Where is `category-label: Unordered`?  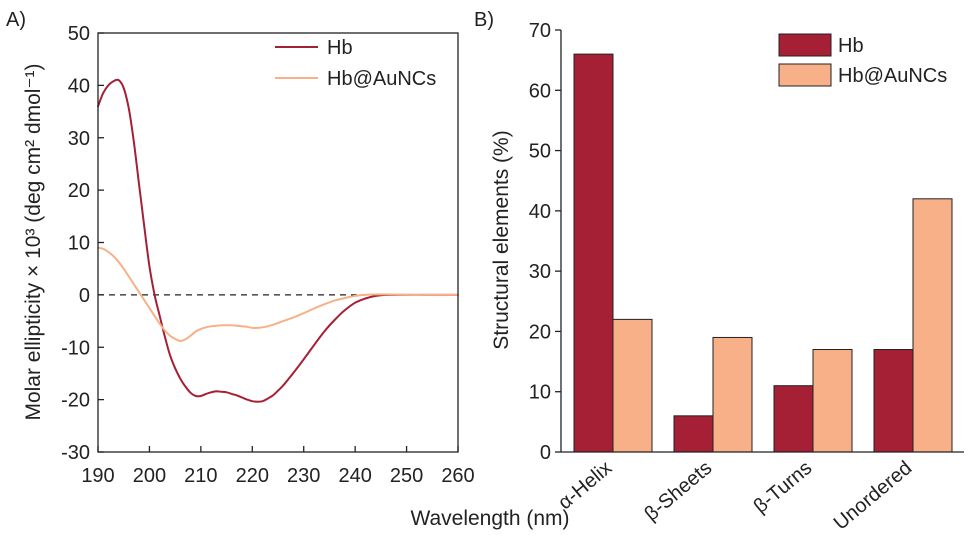 category-label: Unordered is located at coordinates (873, 496).